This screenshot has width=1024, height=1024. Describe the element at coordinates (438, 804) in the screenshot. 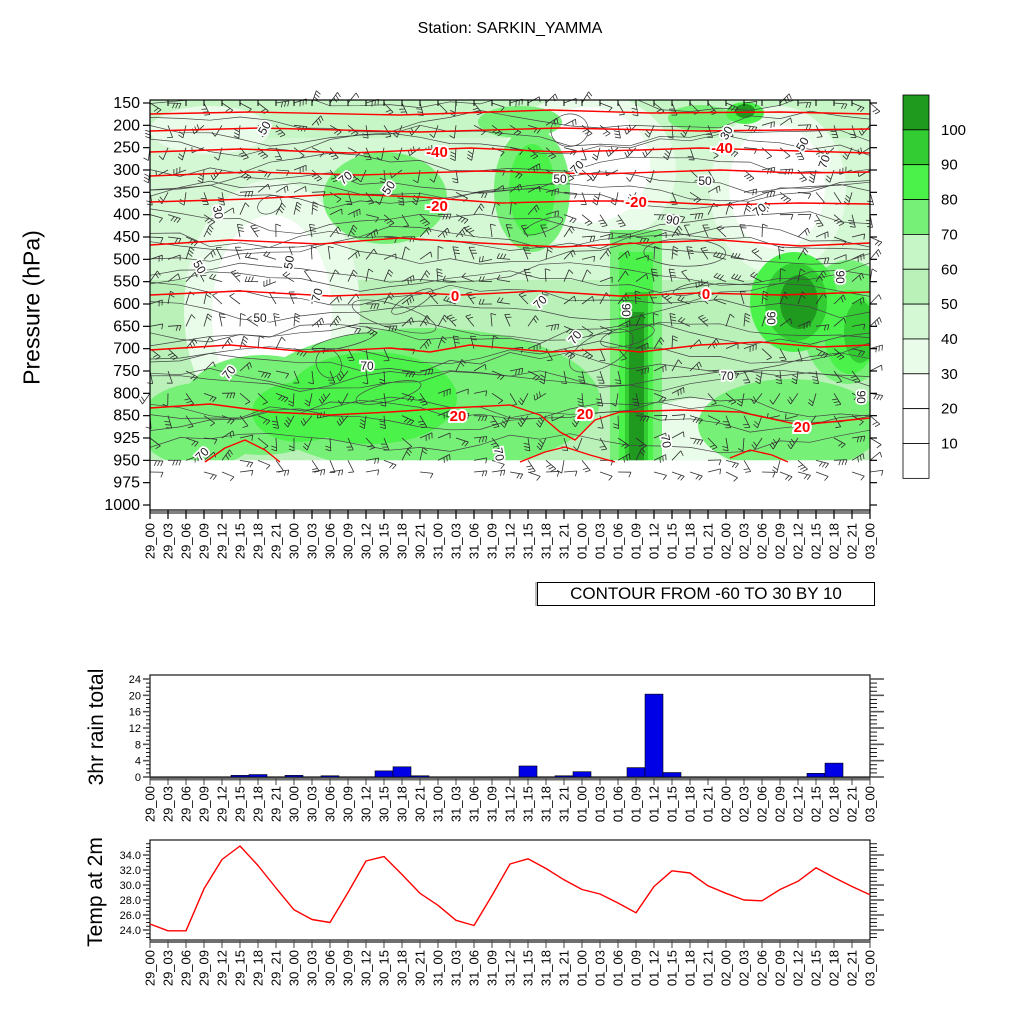

I see `time-tick-label: 31_00` at that location.